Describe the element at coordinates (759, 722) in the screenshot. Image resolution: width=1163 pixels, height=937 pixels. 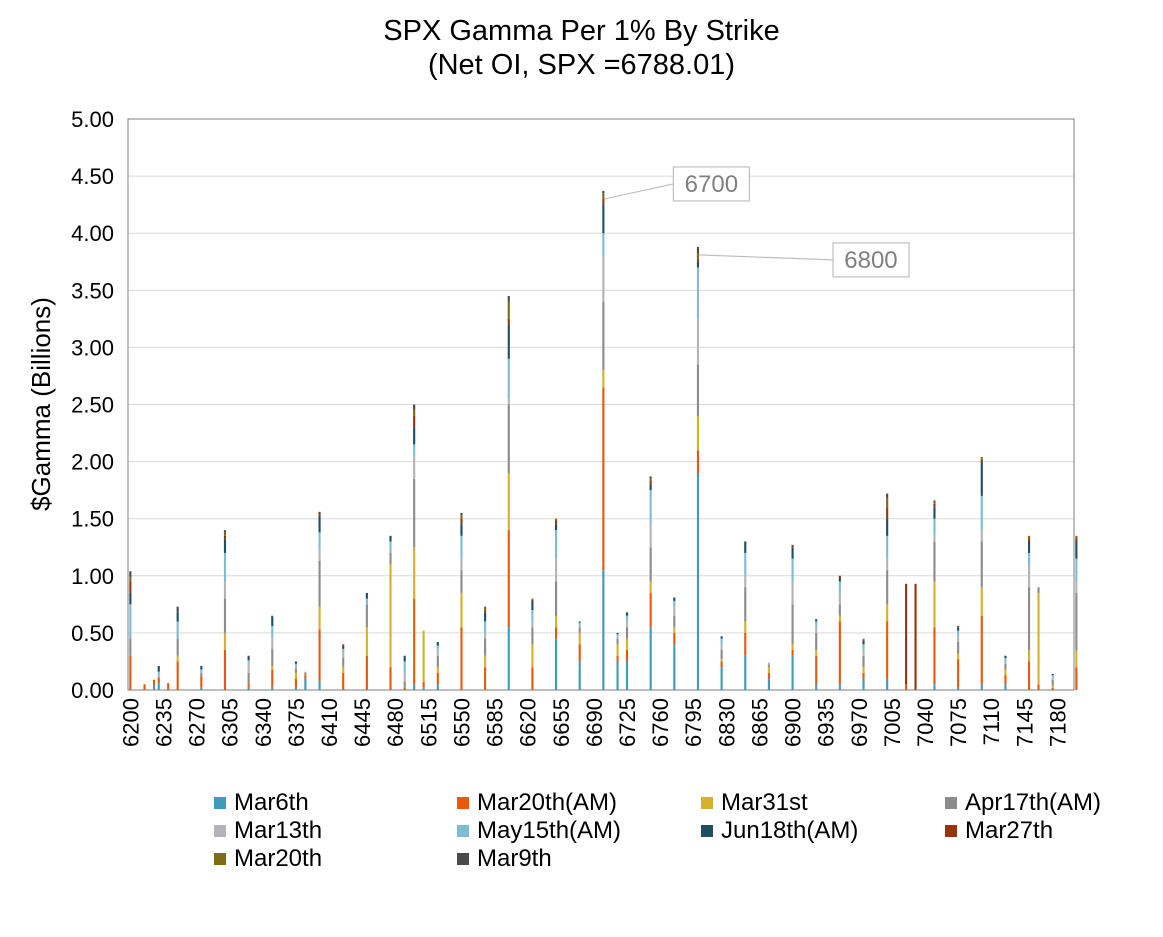
I see `x-tick-label: 6865` at that location.